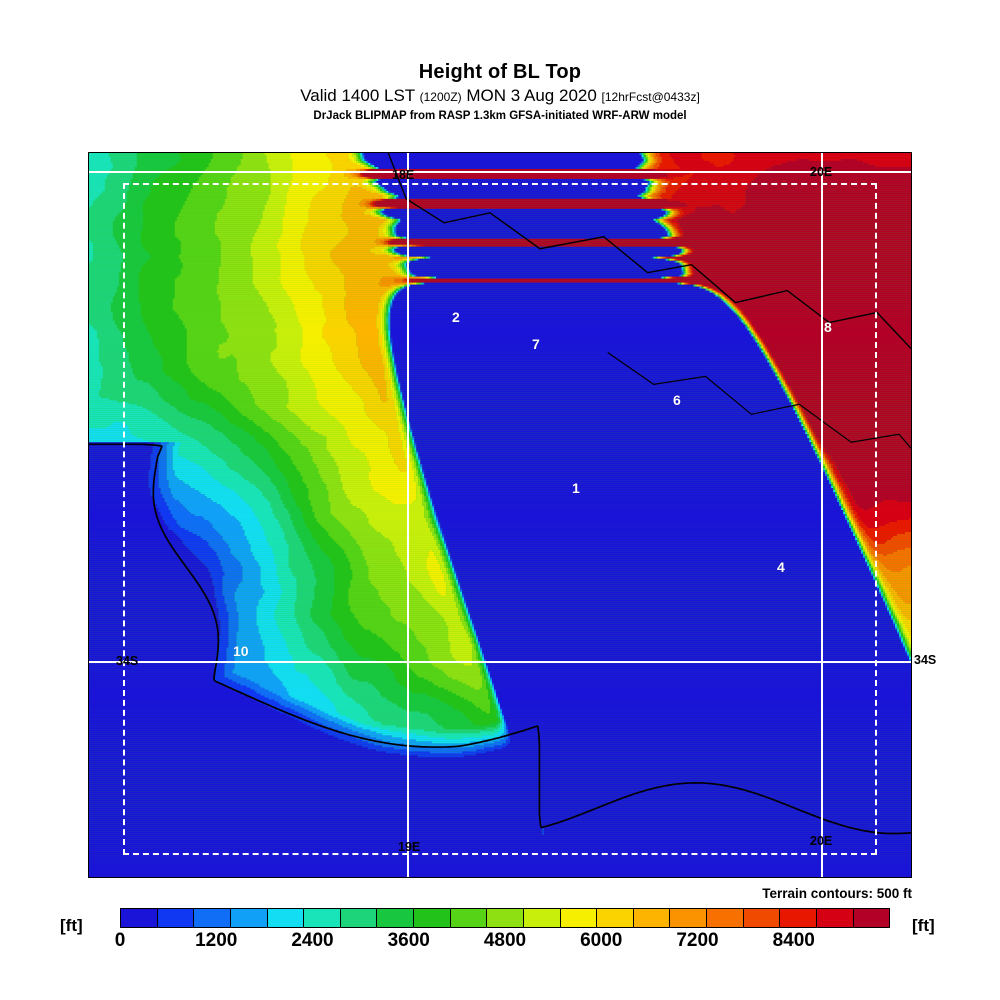 The width and height of the screenshot is (1000, 1000). I want to click on forecast-tag: [12hrFcst@0433z], so click(650, 97).